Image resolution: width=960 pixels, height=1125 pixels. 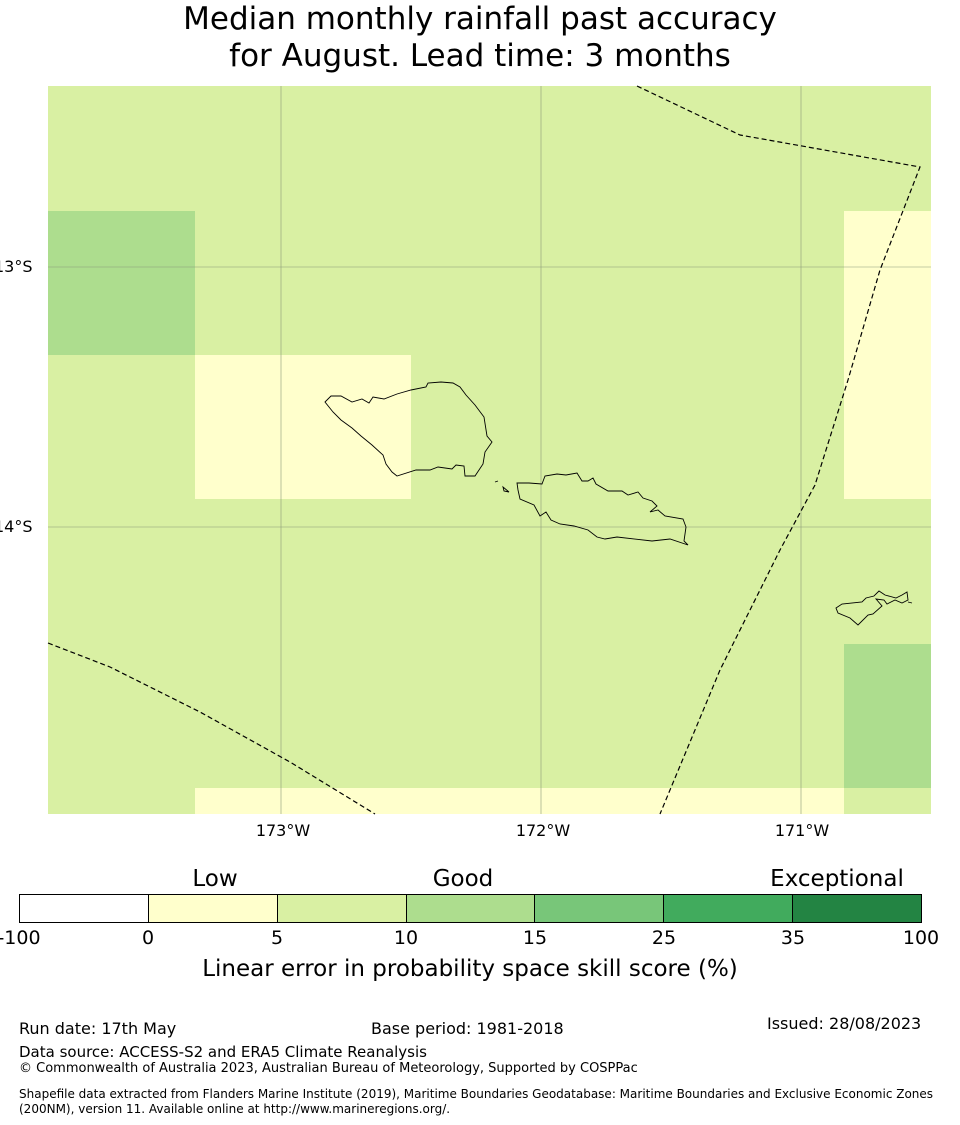 I want to click on lon-label-172w: 172°W, so click(x=543, y=830).